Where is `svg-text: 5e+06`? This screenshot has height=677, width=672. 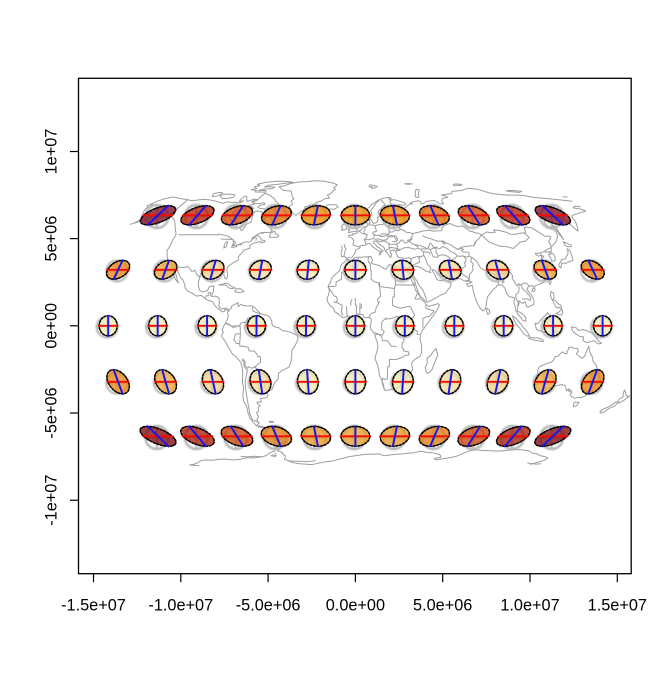
svg-text: 5e+06 is located at coordinates (52, 239).